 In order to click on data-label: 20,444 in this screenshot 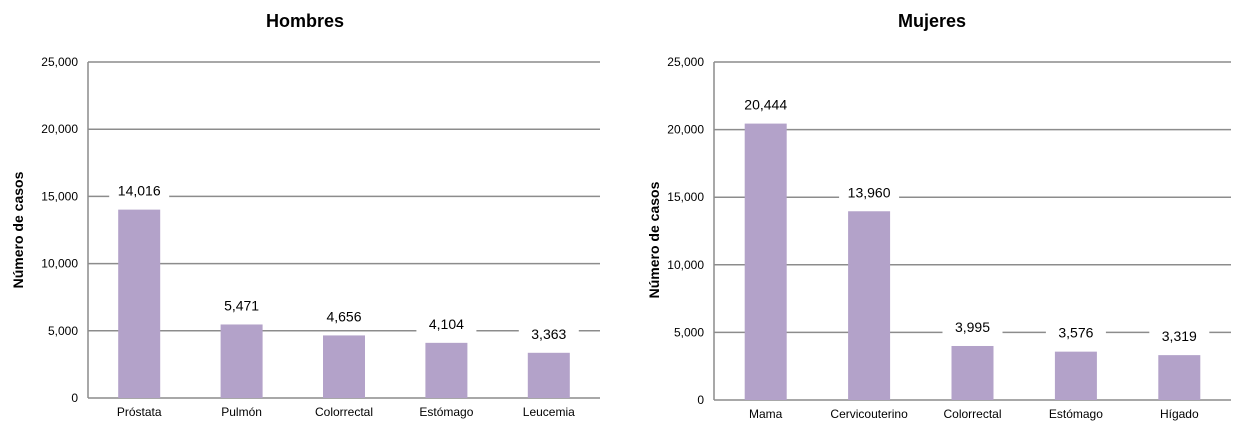, I will do `click(765, 105)`.